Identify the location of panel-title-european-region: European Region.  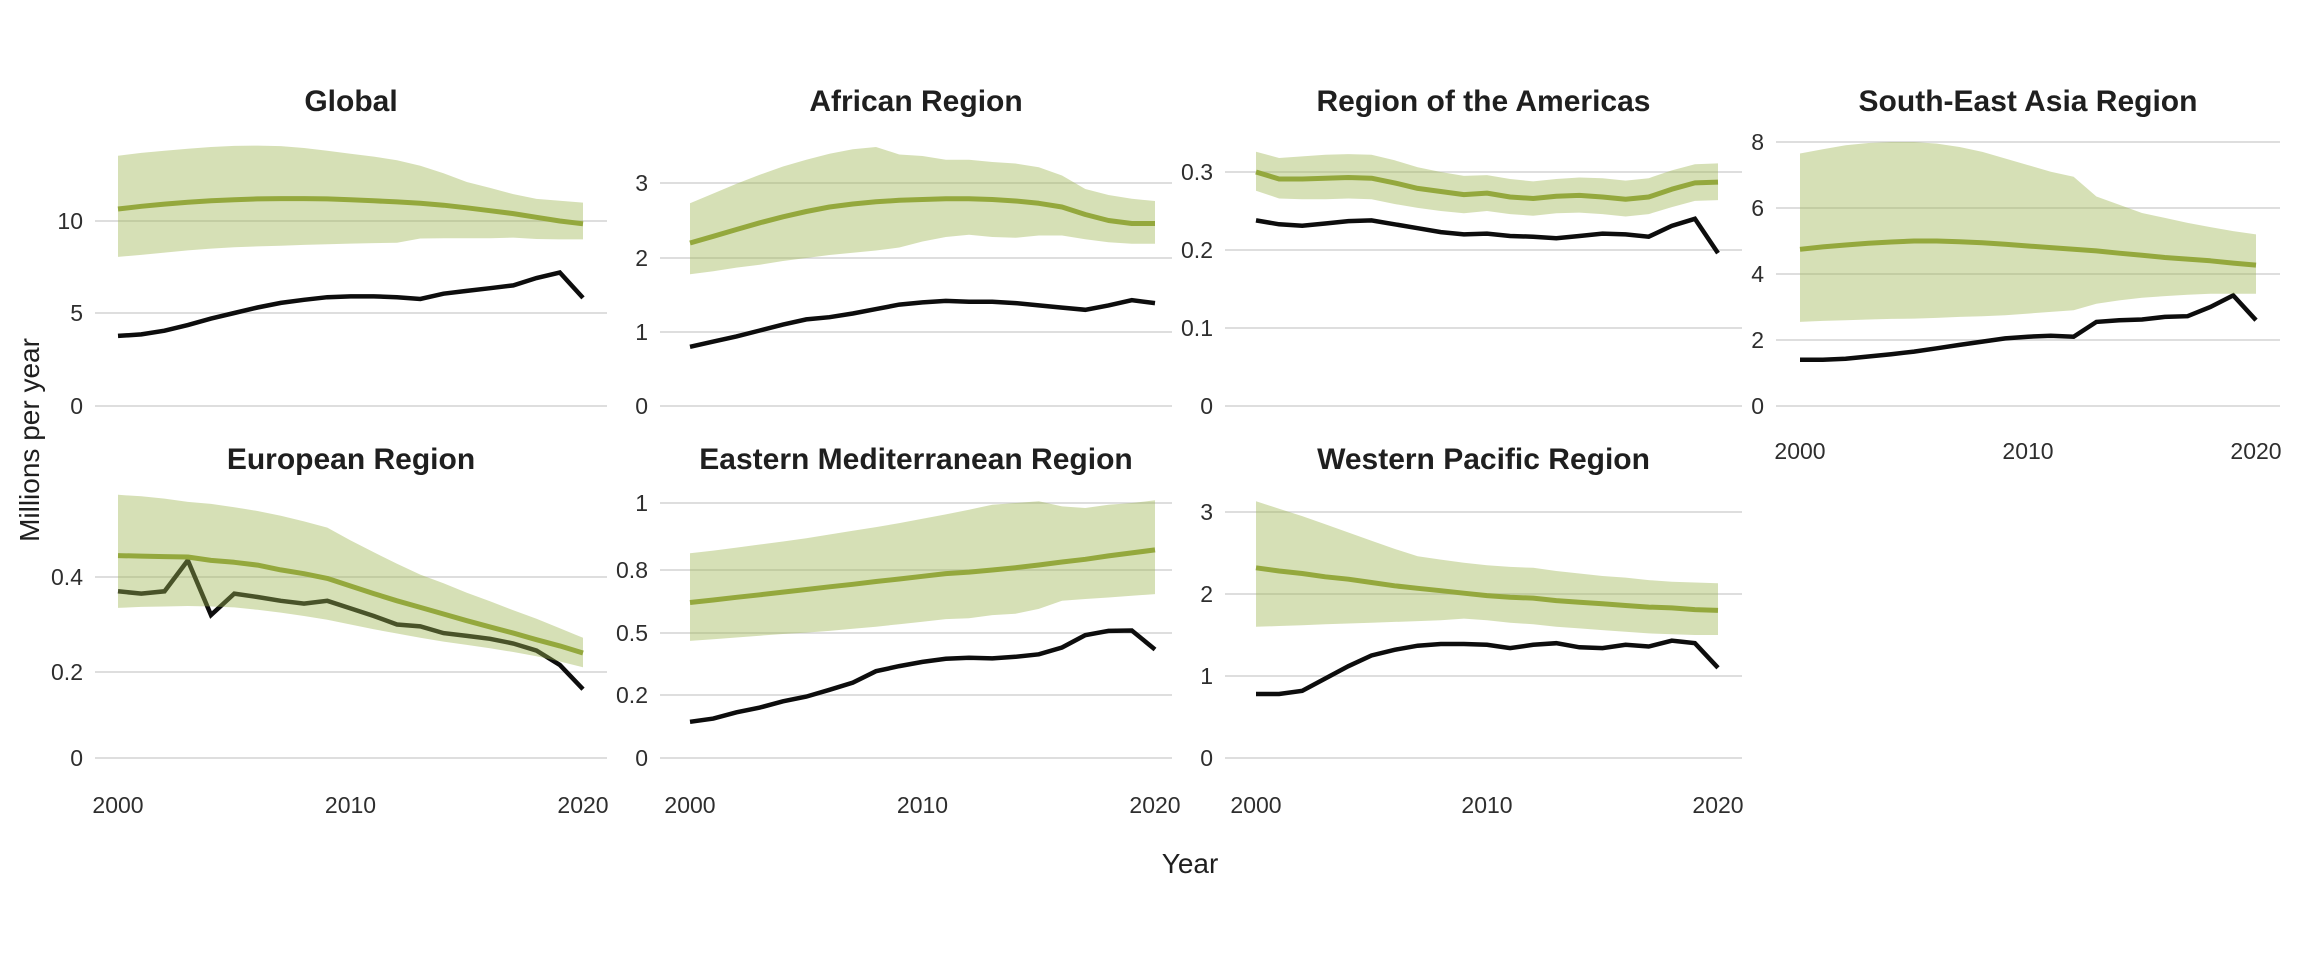
(351, 459).